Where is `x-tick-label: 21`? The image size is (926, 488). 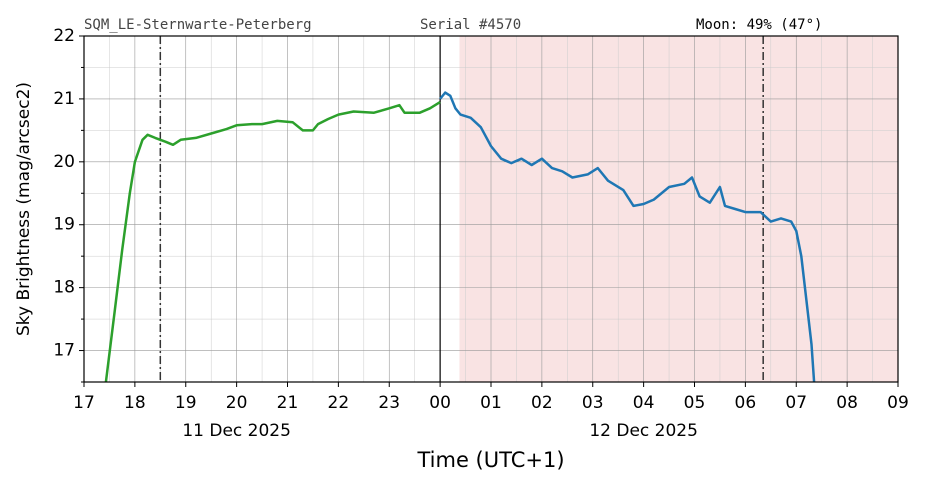 x-tick-label: 21 is located at coordinates (288, 403).